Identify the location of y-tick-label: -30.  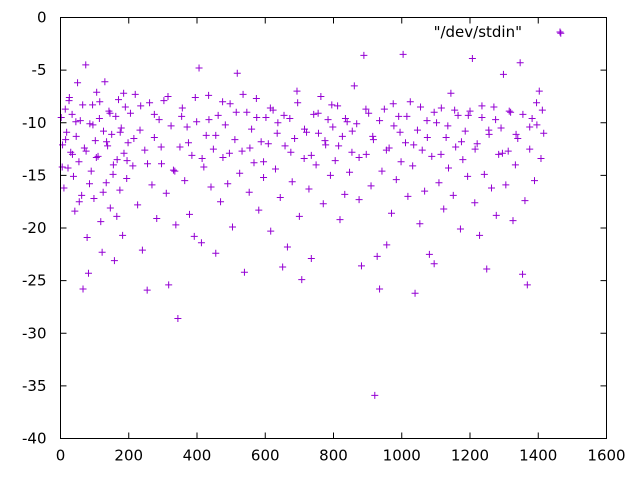
(34, 333).